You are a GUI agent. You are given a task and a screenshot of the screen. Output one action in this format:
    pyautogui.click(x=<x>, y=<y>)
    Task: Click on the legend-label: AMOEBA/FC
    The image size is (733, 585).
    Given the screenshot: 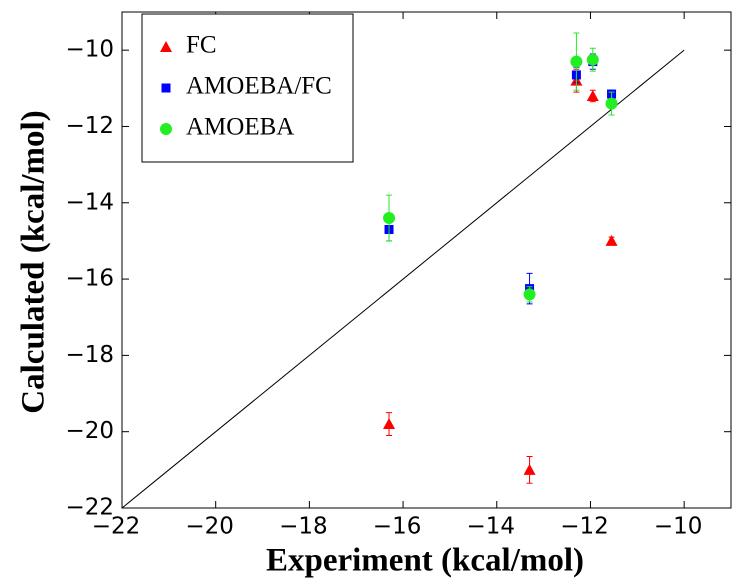 What is the action you would take?
    pyautogui.click(x=259, y=86)
    